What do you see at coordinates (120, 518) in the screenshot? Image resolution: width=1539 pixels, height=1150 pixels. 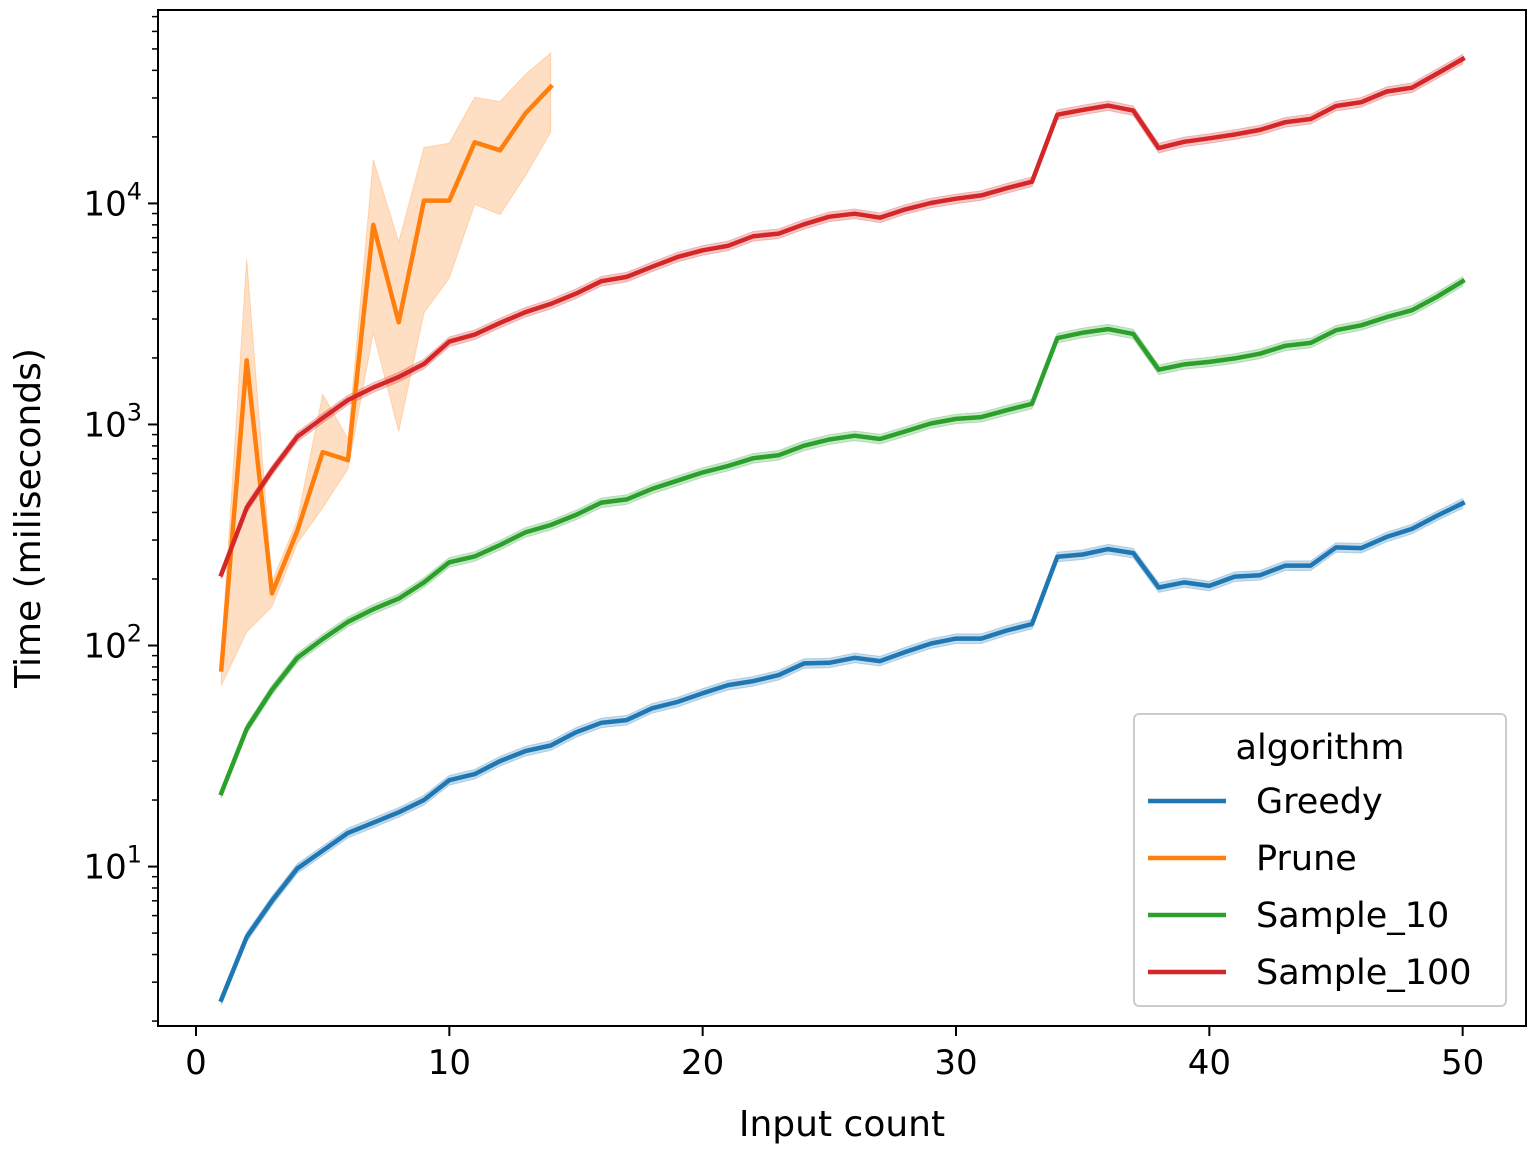 I see `y-axis: 10¹ 10² 10³ 10⁴` at bounding box center [120, 518].